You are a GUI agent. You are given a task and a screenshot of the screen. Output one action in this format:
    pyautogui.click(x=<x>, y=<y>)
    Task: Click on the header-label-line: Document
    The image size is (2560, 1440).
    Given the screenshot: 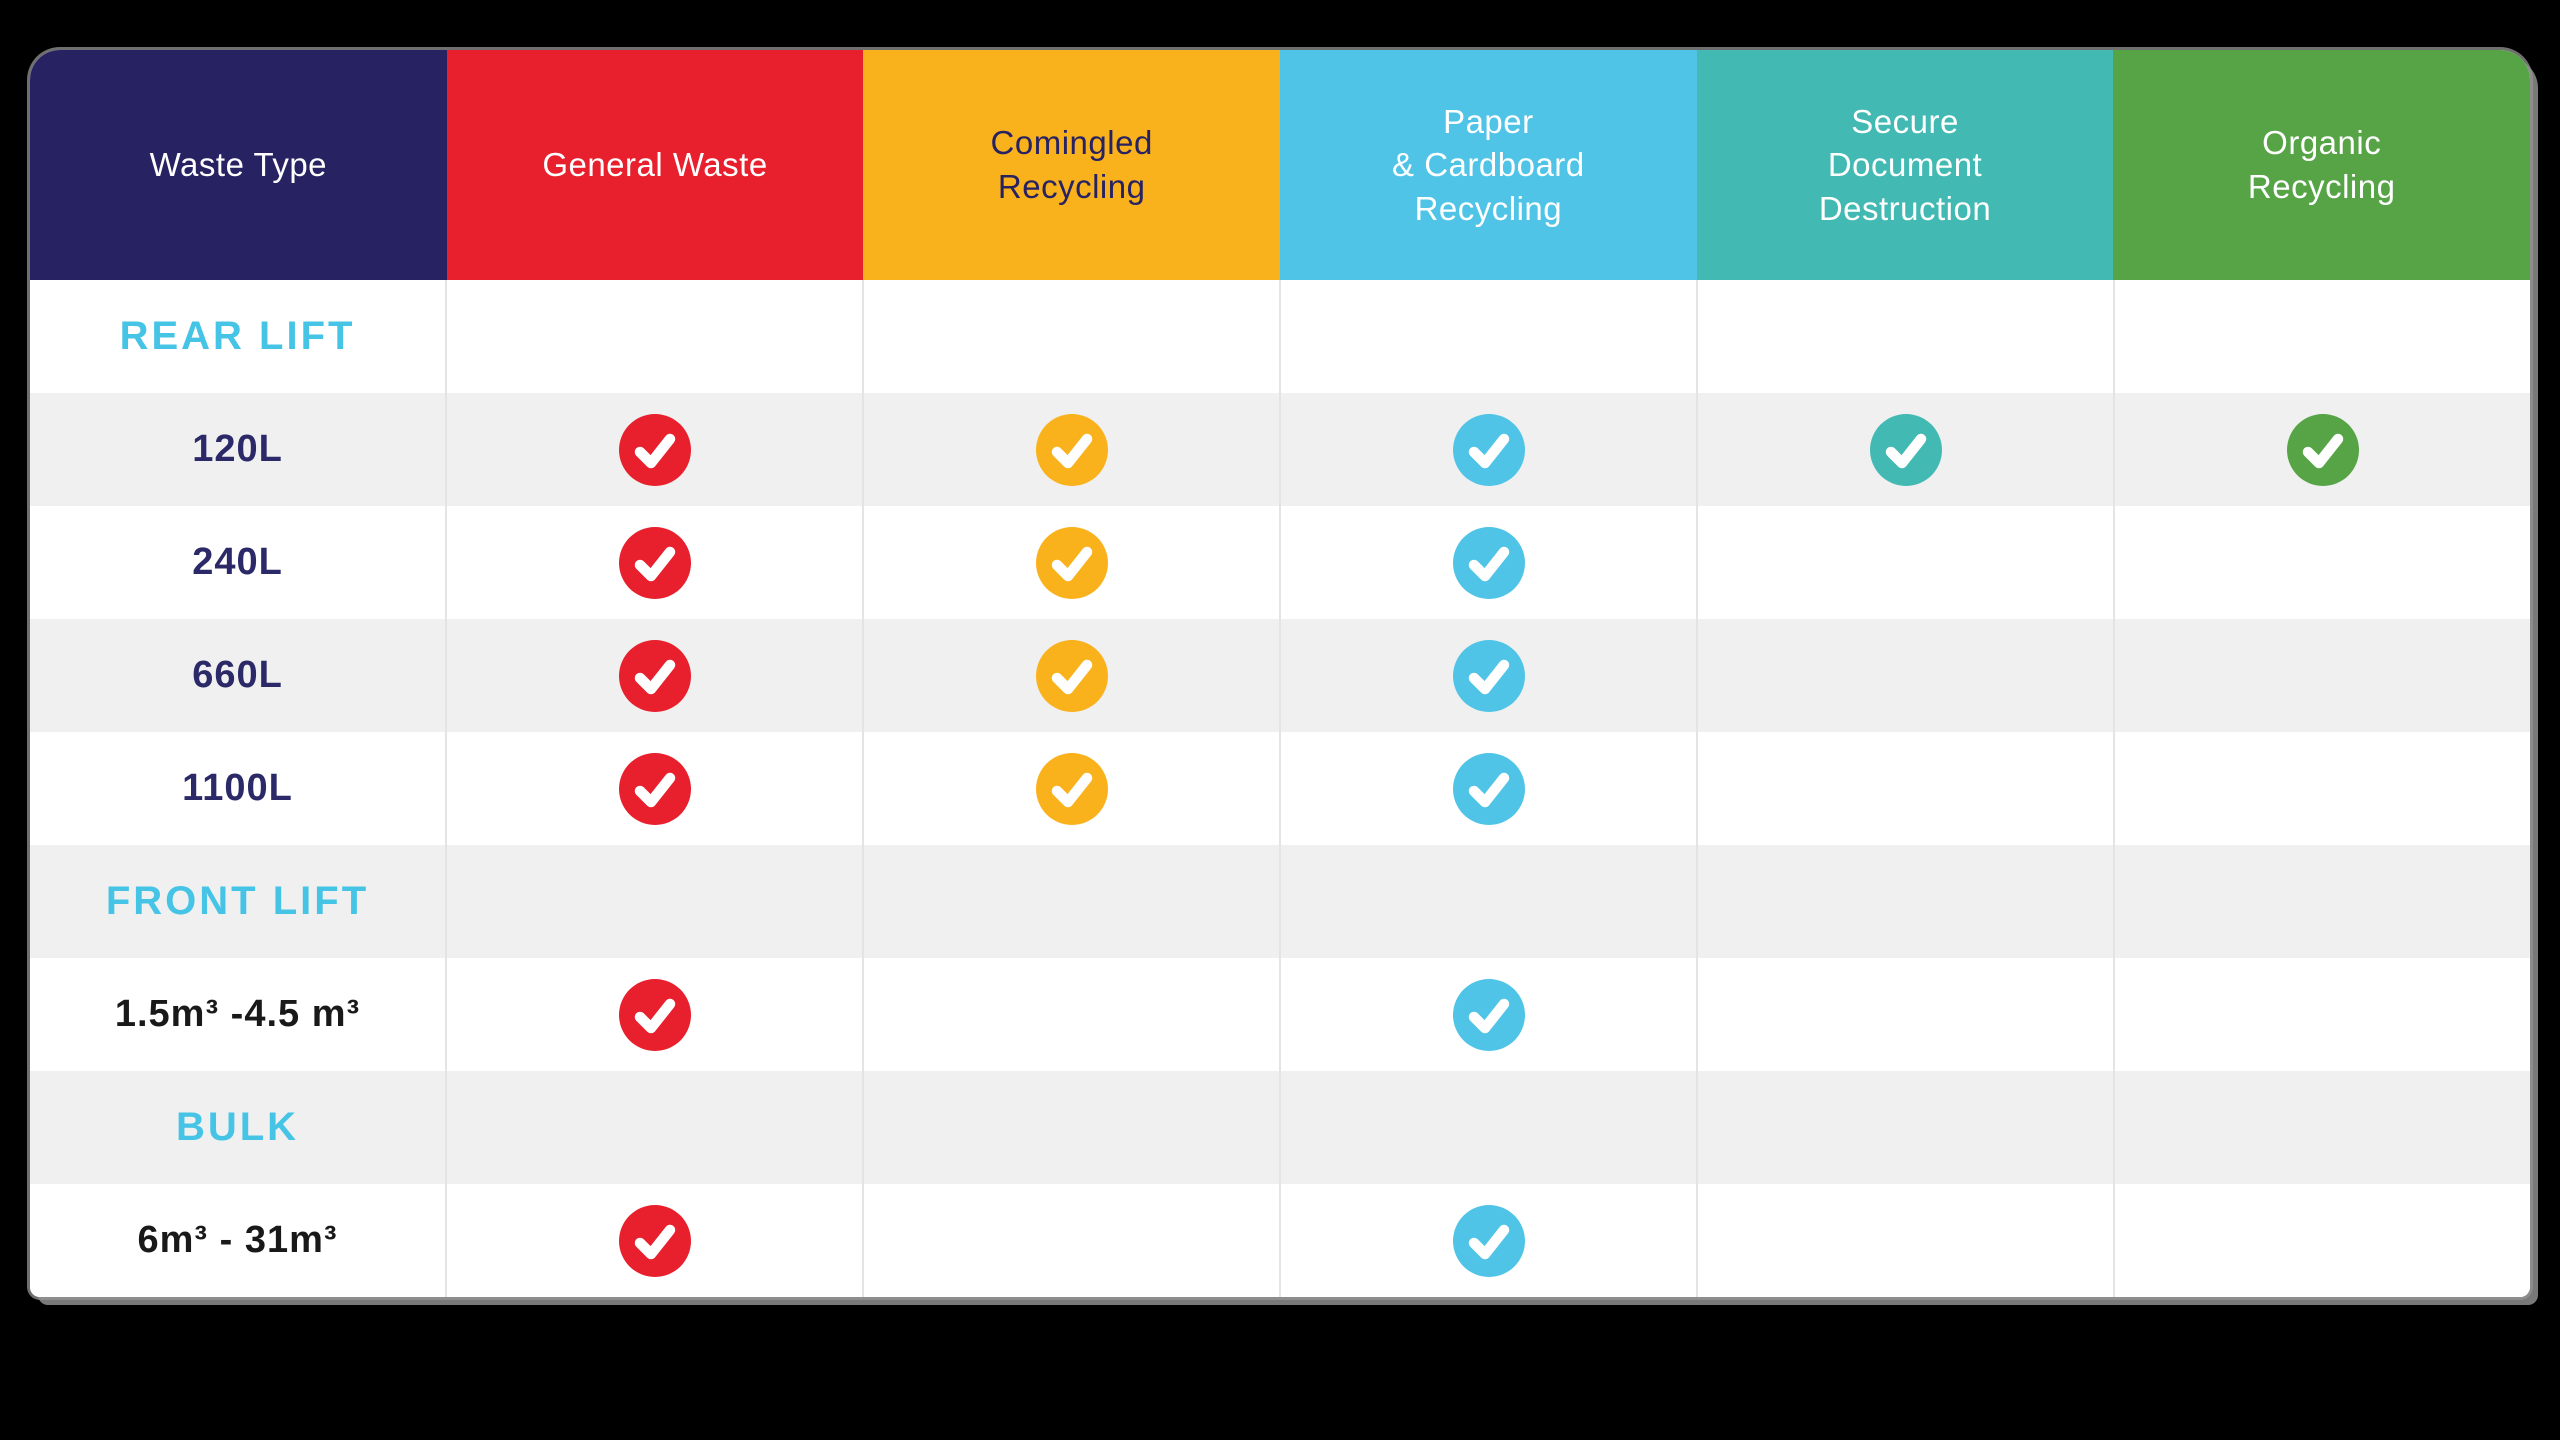 What is the action you would take?
    pyautogui.click(x=1905, y=165)
    